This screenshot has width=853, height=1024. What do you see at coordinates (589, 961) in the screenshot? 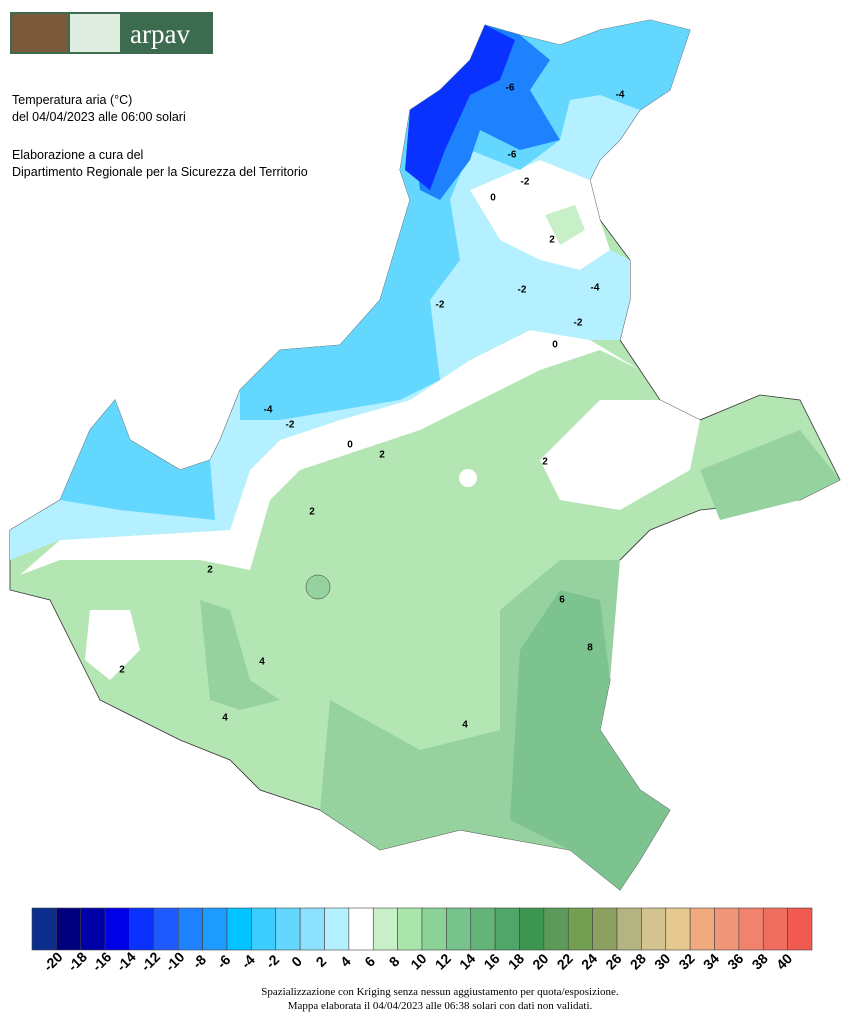
I see `legend-label: 24` at bounding box center [589, 961].